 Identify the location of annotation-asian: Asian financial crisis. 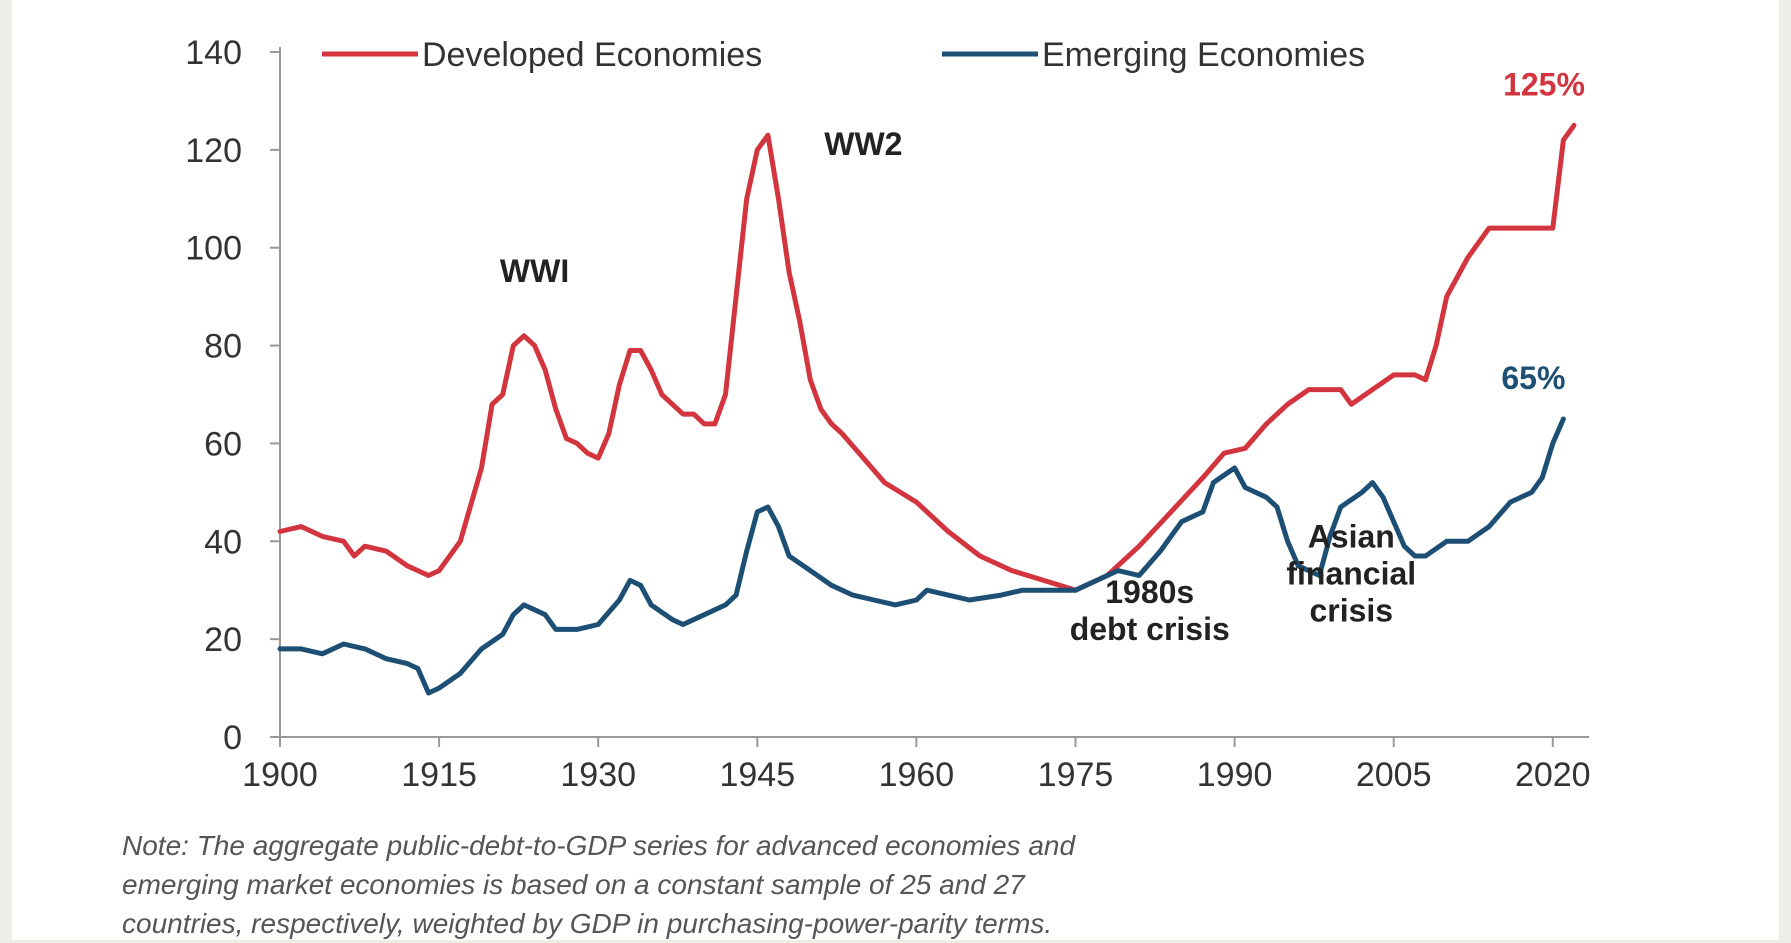
(1351, 574).